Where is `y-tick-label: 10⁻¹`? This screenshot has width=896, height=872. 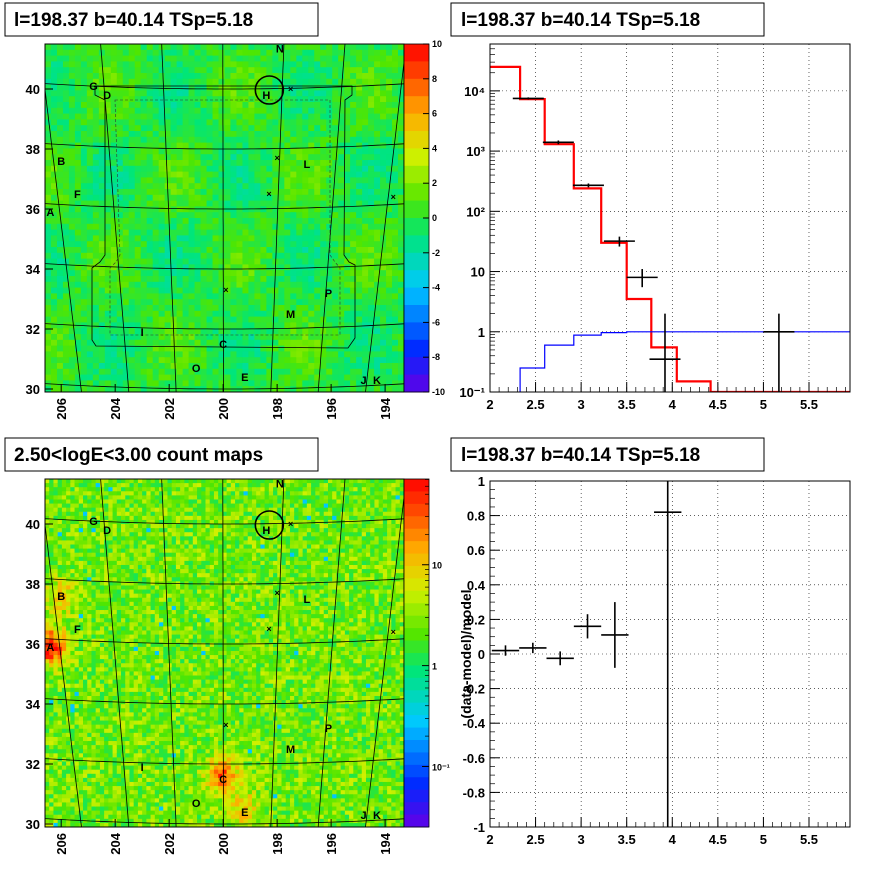 y-tick-label: 10⁻¹ is located at coordinates (472, 392).